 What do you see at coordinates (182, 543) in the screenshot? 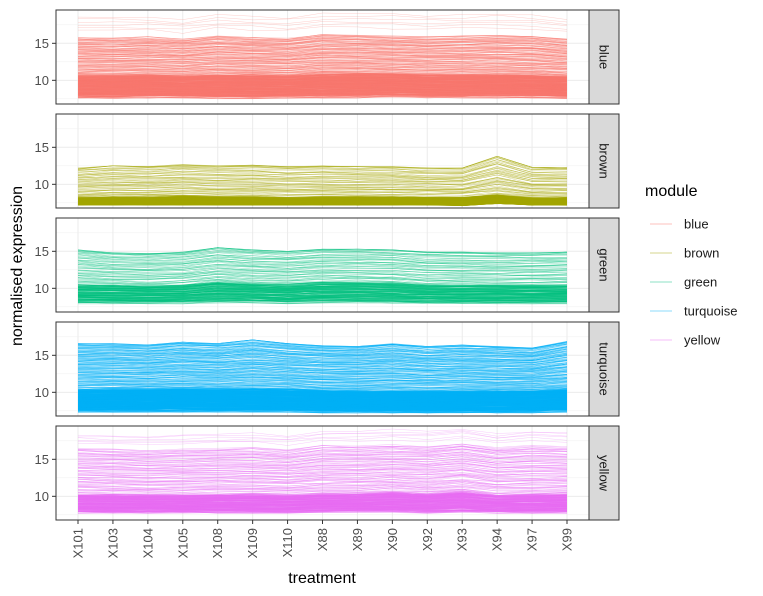
I see `x-tick-label: X105` at bounding box center [182, 543].